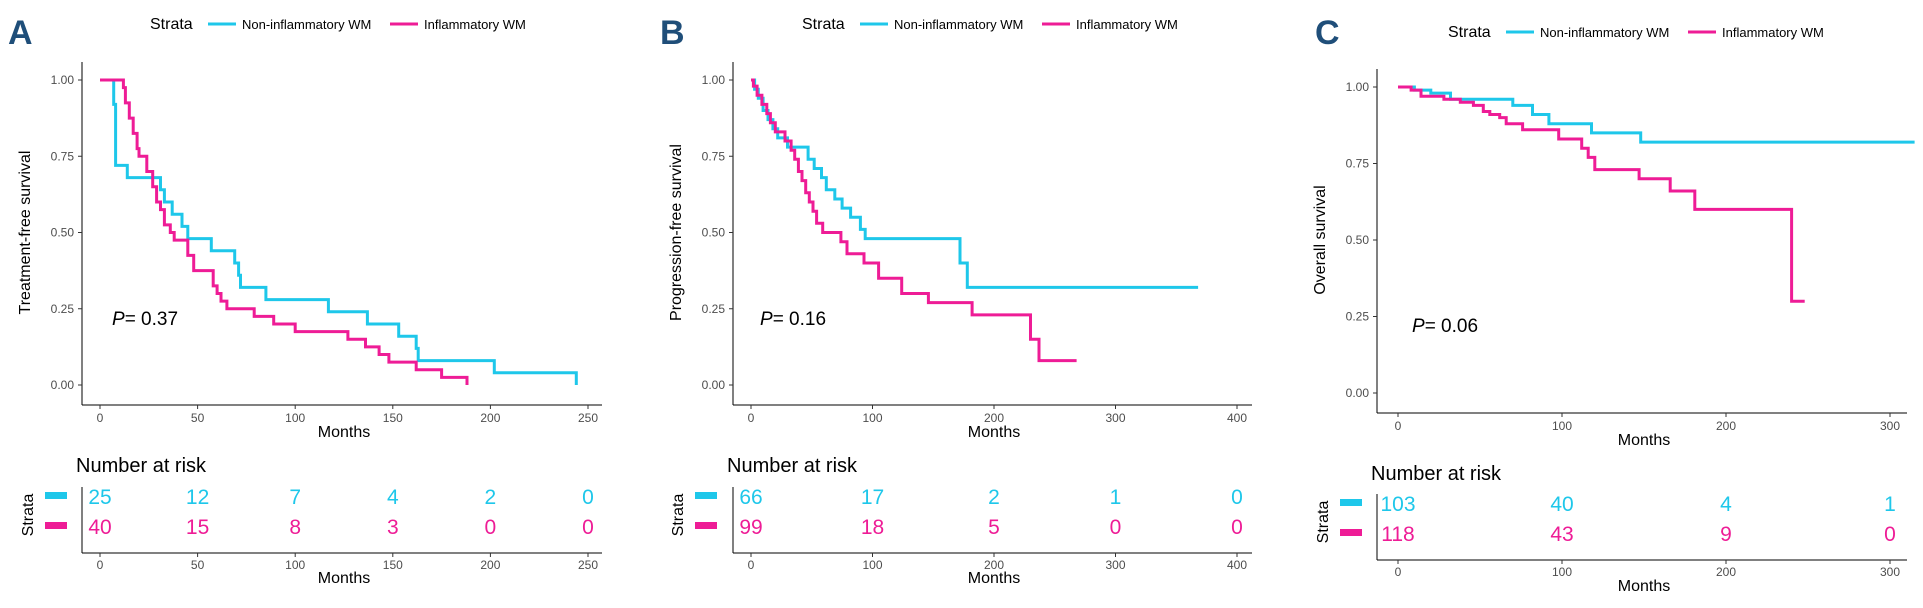 The width and height of the screenshot is (1923, 608). What do you see at coordinates (750, 527) in the screenshot?
I see `risk-count: 99` at bounding box center [750, 527].